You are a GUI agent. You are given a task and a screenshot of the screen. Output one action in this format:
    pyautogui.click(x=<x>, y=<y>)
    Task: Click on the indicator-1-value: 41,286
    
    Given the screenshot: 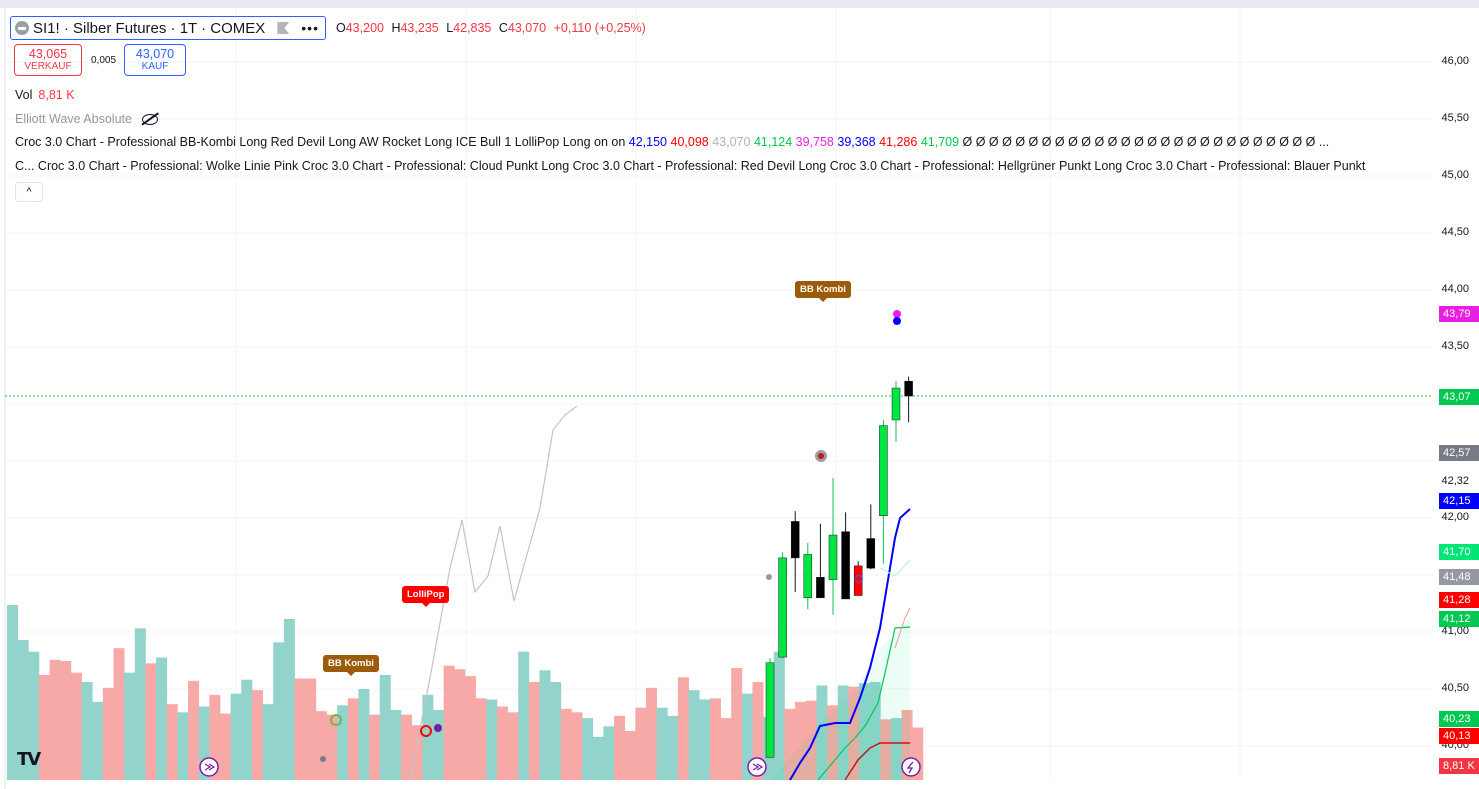 What is the action you would take?
    pyautogui.click(x=900, y=142)
    